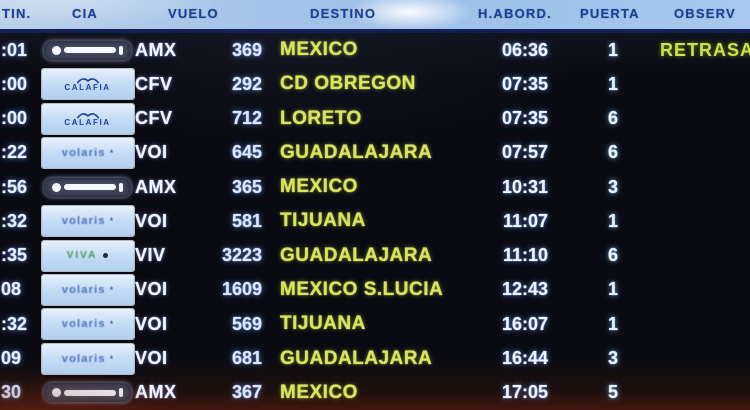 The width and height of the screenshot is (750, 410). I want to click on flight-row: :35 VIVA VIV 3223 GUADALAJARA 11:10 6, so click(375, 256).